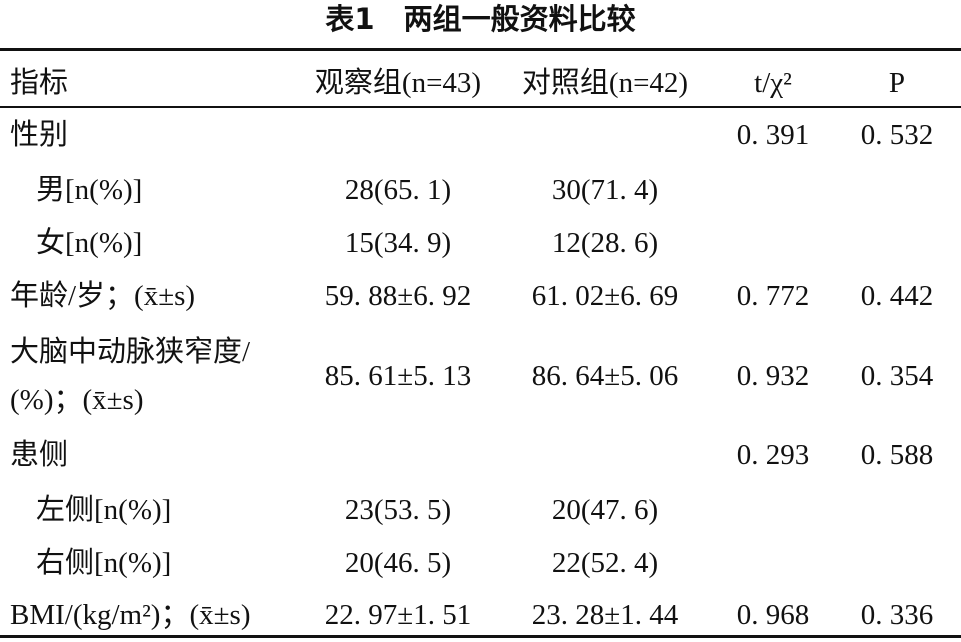 Image resolution: width=961 pixels, height=642 pixels. Describe the element at coordinates (773, 455) in the screenshot. I see `cell-value: 0. 293` at that location.